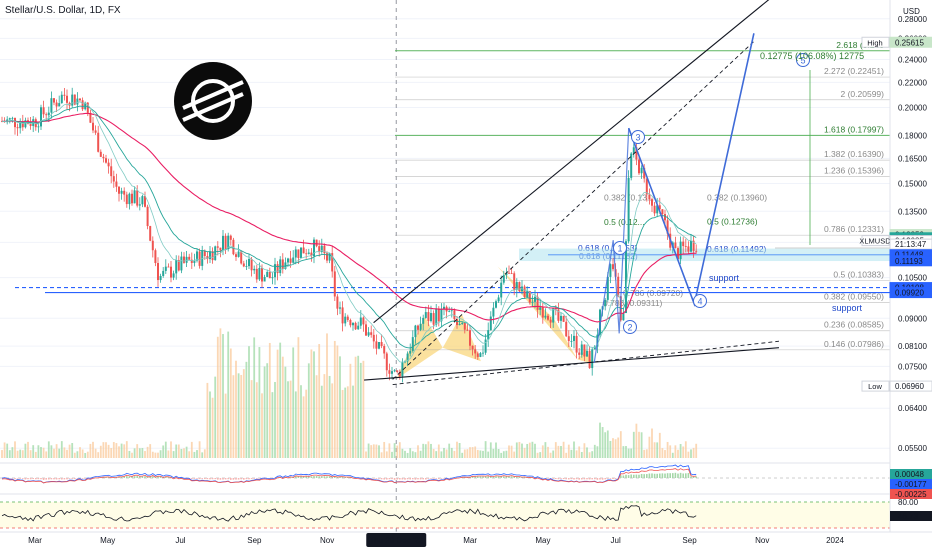  Describe the element at coordinates (912, 82) in the screenshot. I see `price-tick-label: 0.22000` at that location.